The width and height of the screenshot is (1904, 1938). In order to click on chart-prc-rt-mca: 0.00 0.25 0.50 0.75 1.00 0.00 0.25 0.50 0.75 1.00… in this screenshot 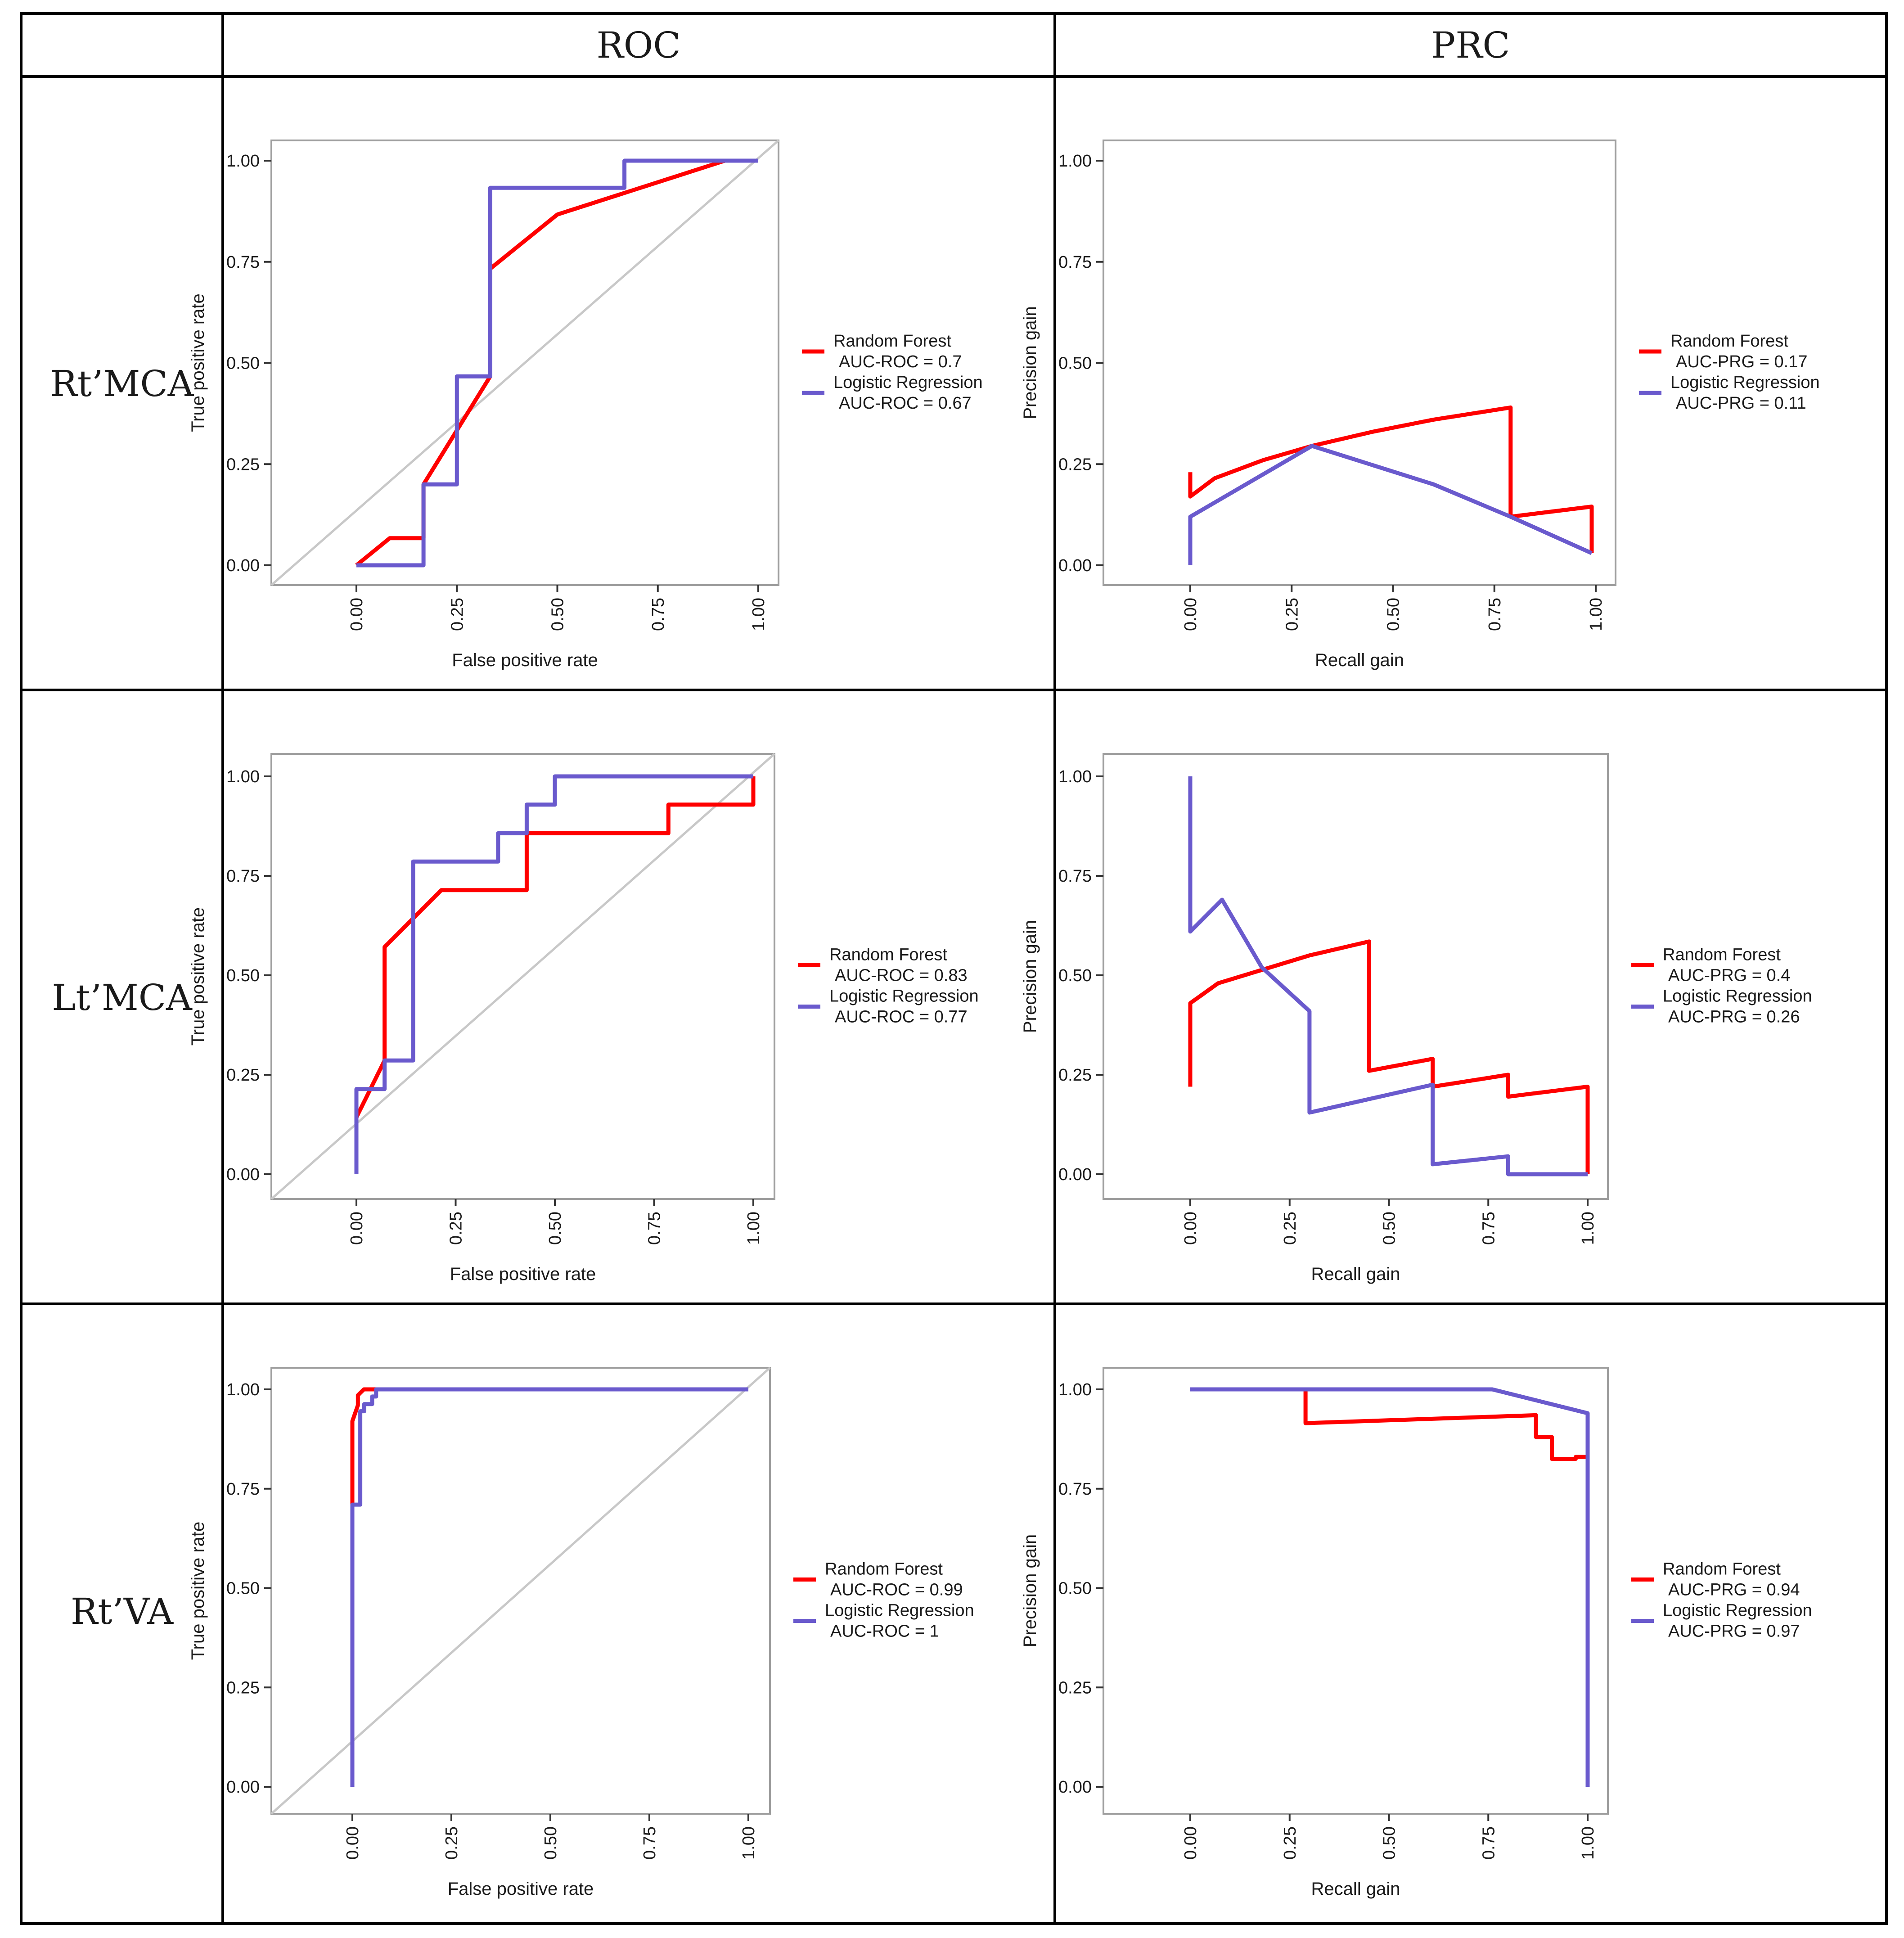, I will do `click(1420, 405)`.